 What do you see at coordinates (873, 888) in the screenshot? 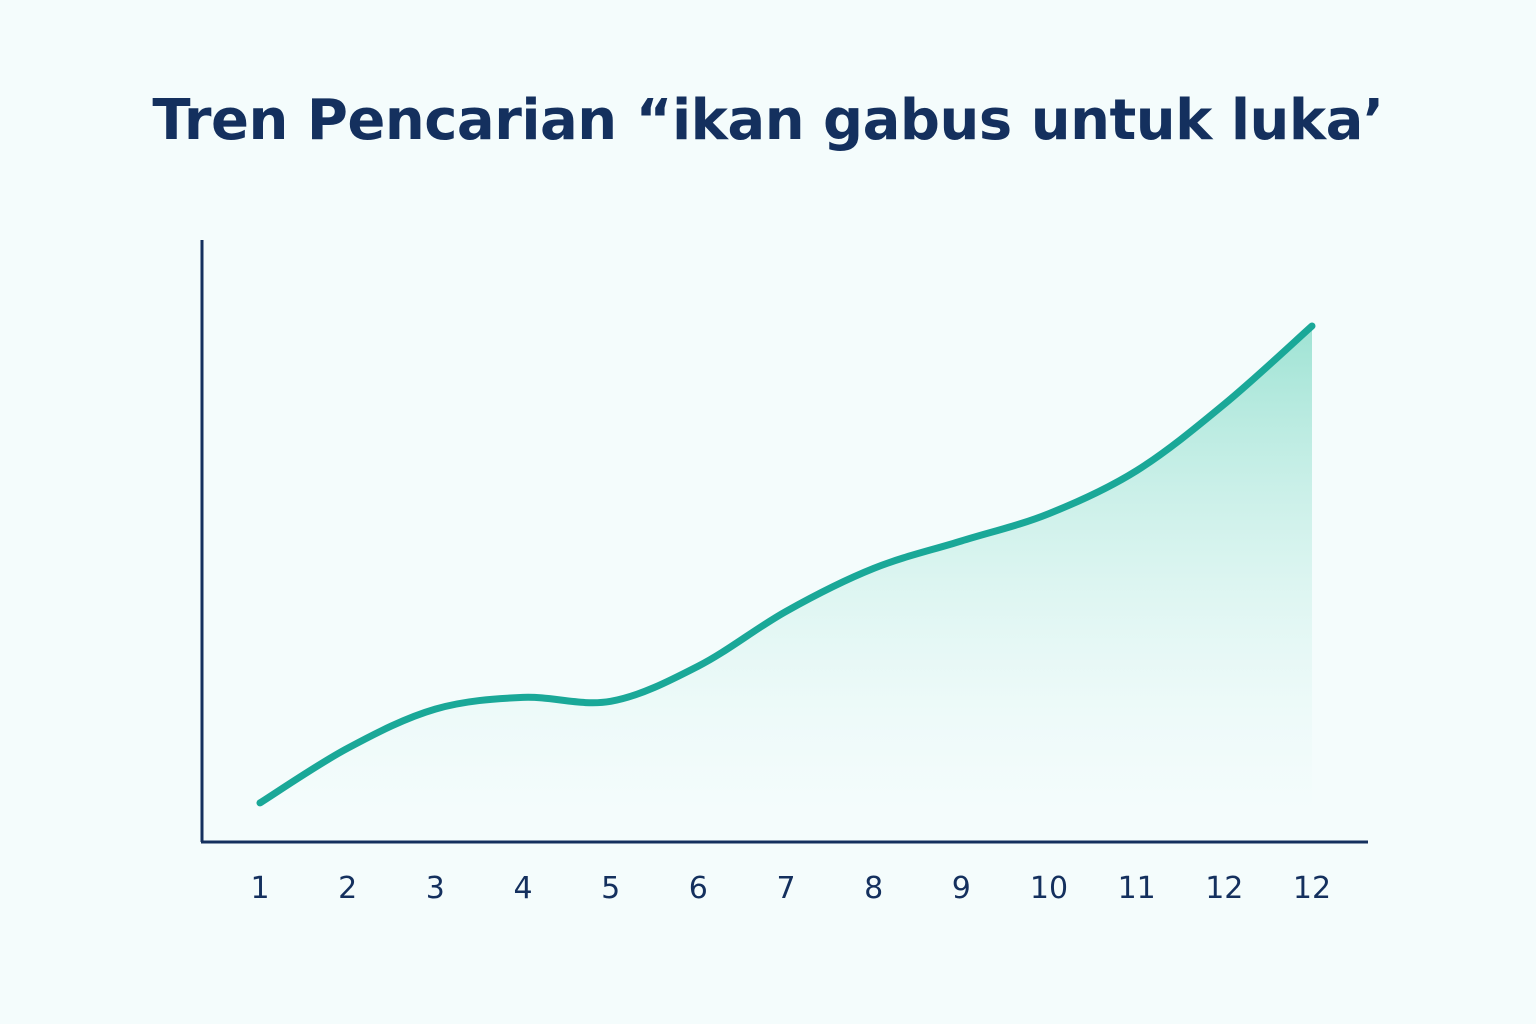
I see `x-tick-label: 8` at bounding box center [873, 888].